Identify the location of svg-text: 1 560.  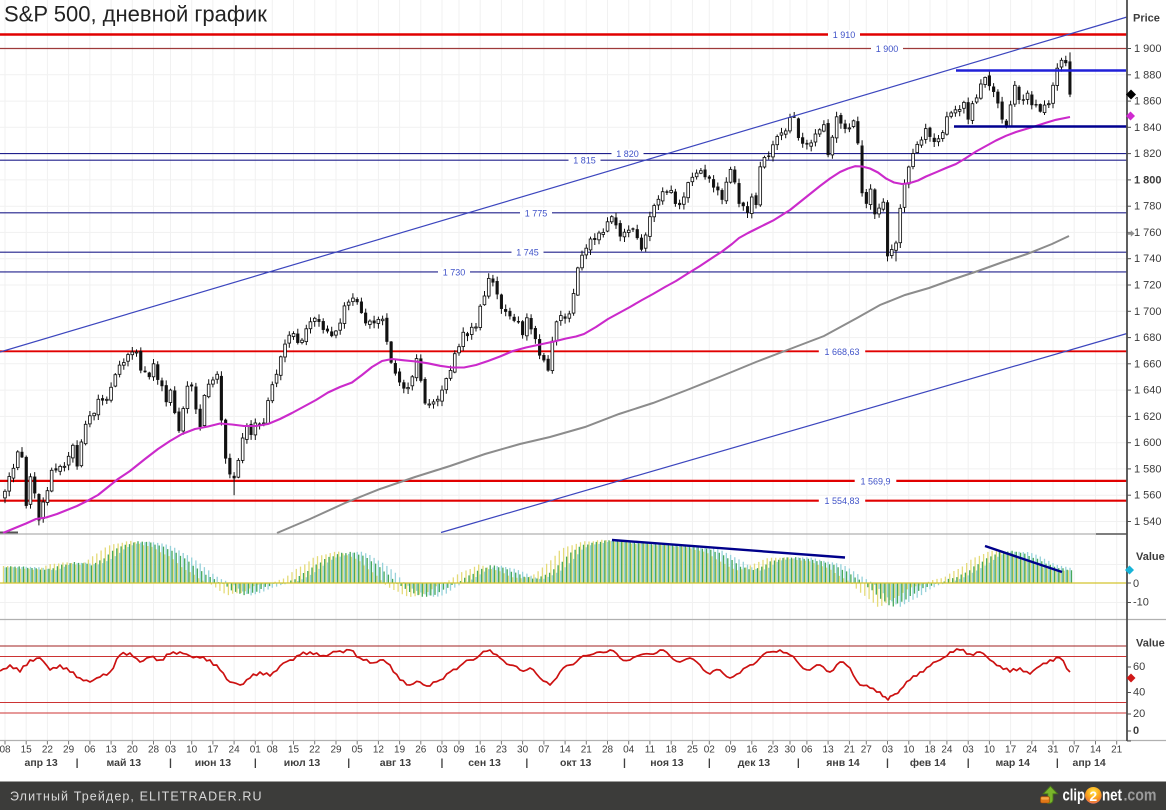
(1148, 496).